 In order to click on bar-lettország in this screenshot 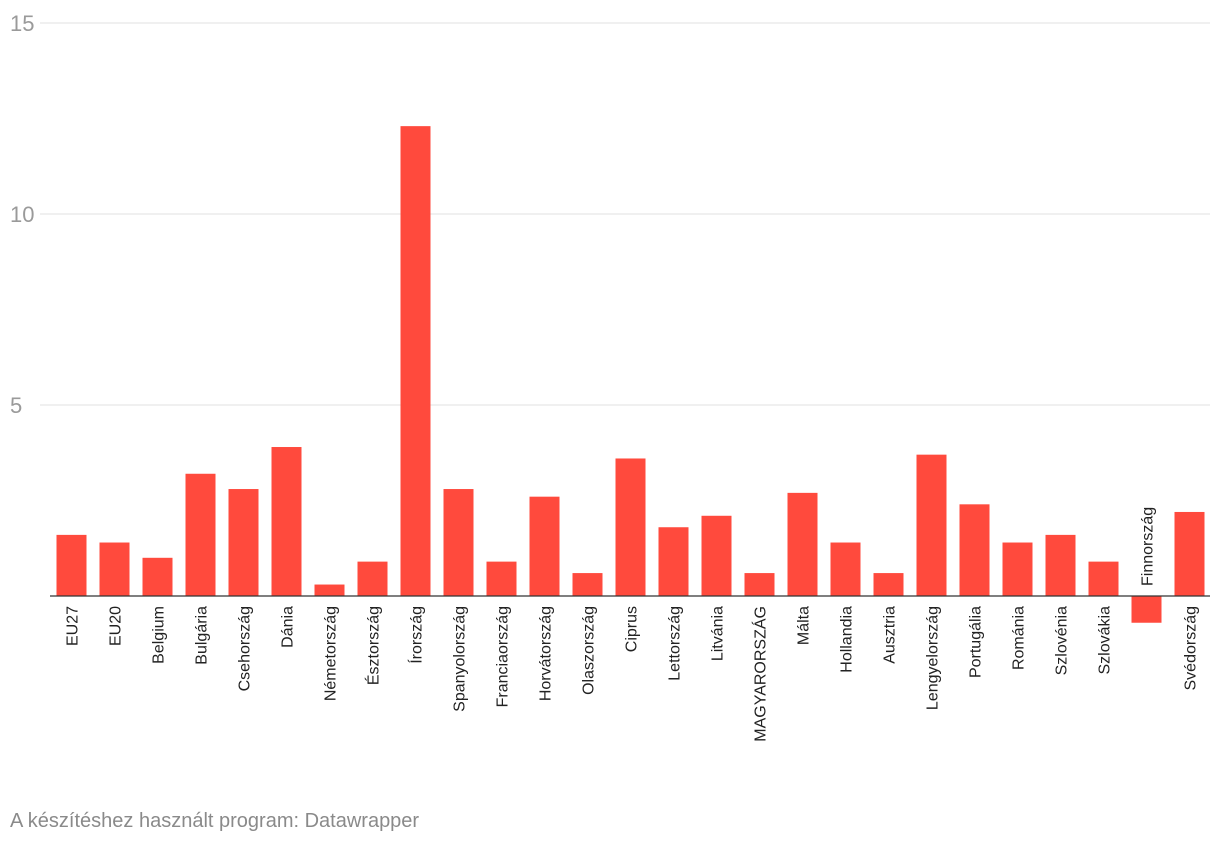, I will do `click(673, 561)`.